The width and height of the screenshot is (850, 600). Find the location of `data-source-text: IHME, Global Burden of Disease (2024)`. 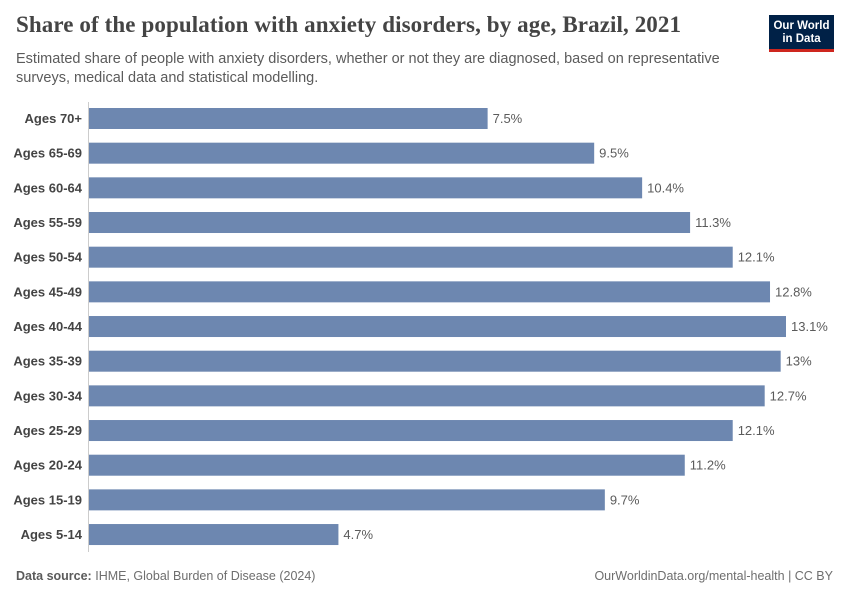

data-source-text: IHME, Global Burden of Disease (2024) is located at coordinates (205, 576).